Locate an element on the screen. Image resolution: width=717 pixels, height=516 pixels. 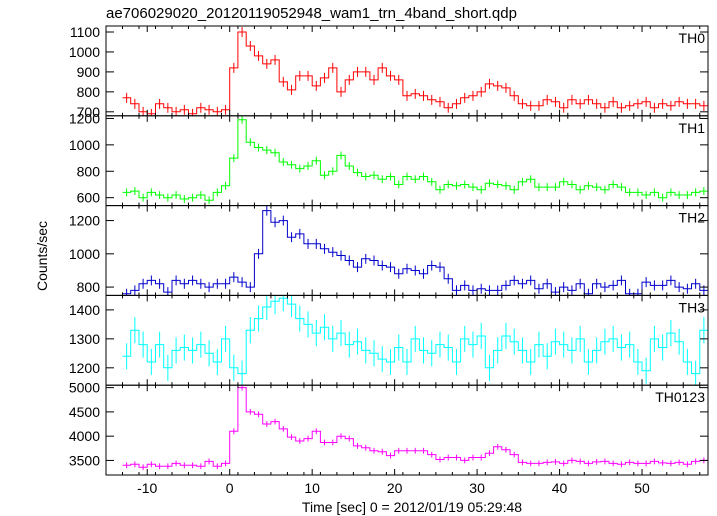
y-tick-label: 1300 is located at coordinates (84, 339).